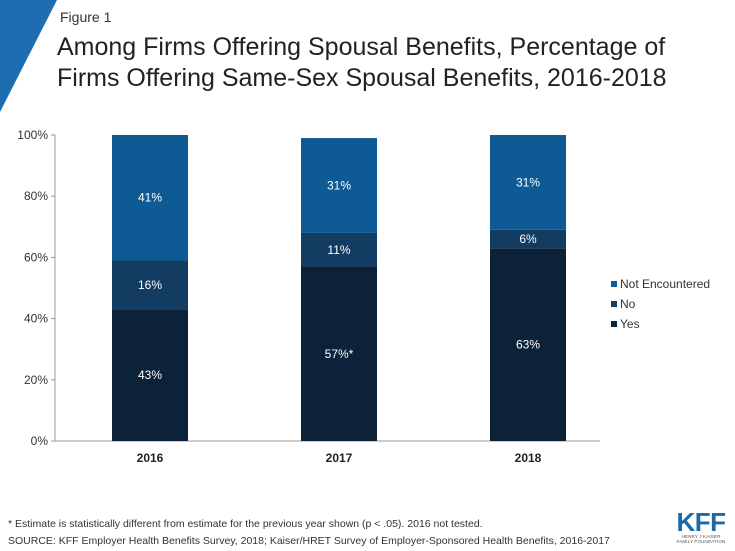 This screenshot has width=735, height=551. I want to click on legend-label-yes: Yes, so click(630, 324).